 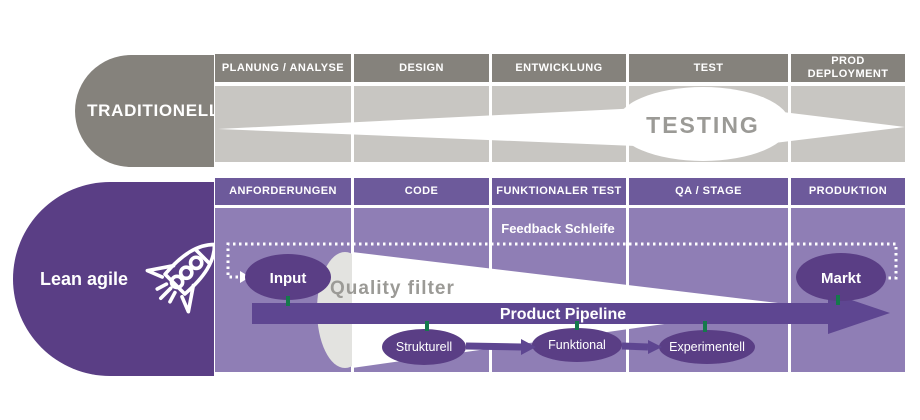 I want to click on trad-header-cell-test: TEST, so click(x=708, y=68).